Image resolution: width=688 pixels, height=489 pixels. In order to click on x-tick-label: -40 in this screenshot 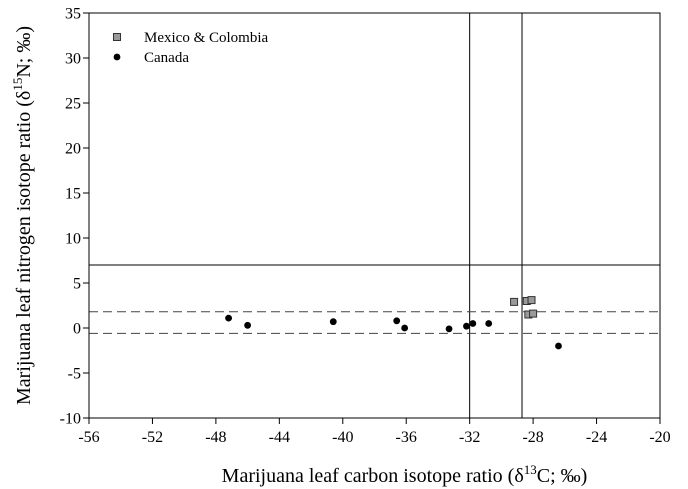, I will do `click(342, 437)`.